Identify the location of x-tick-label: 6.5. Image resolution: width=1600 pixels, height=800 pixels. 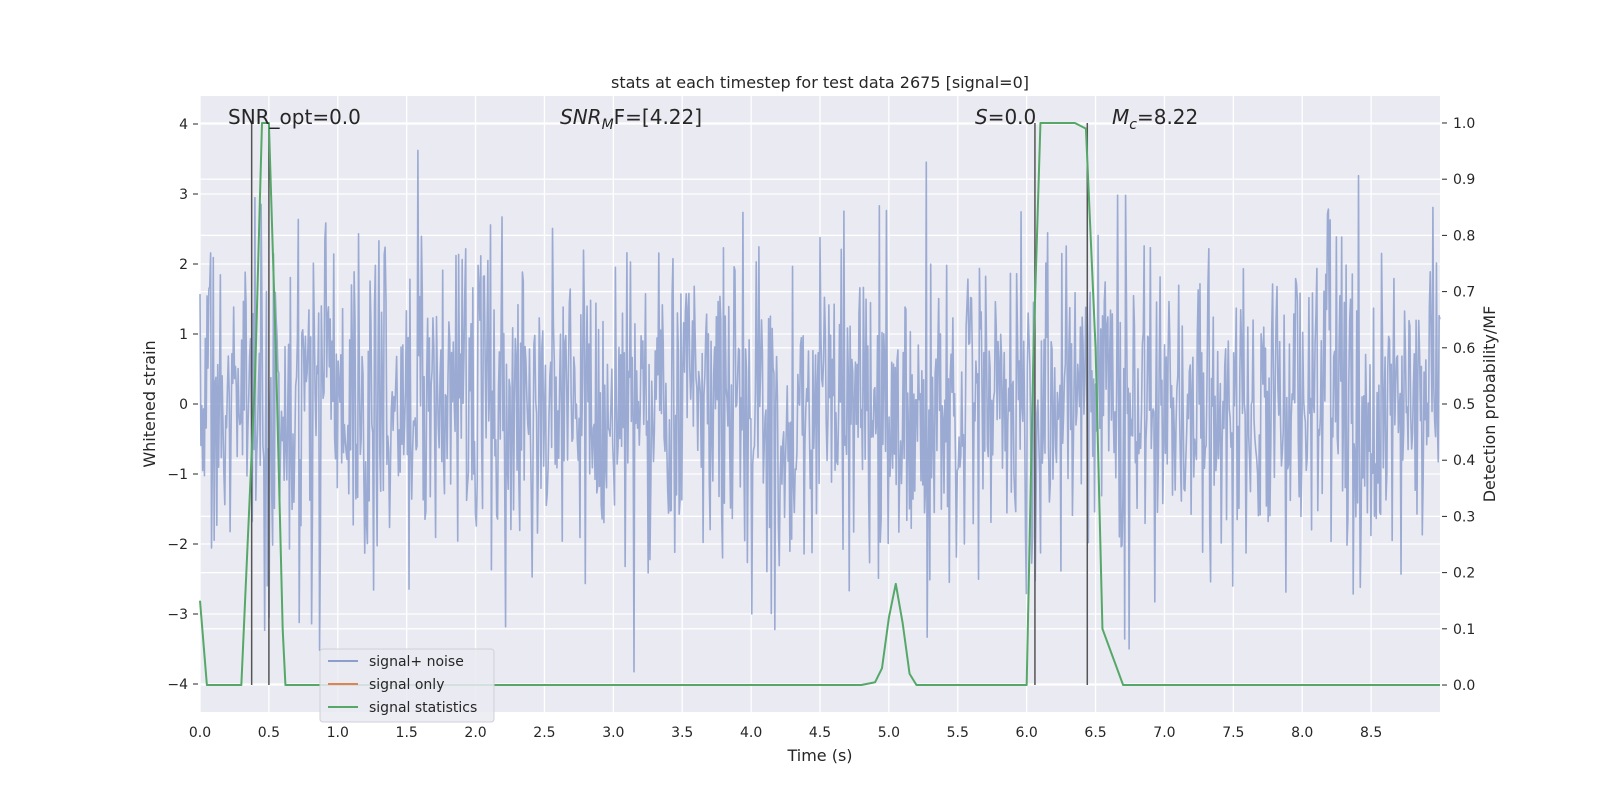
(1095, 733).